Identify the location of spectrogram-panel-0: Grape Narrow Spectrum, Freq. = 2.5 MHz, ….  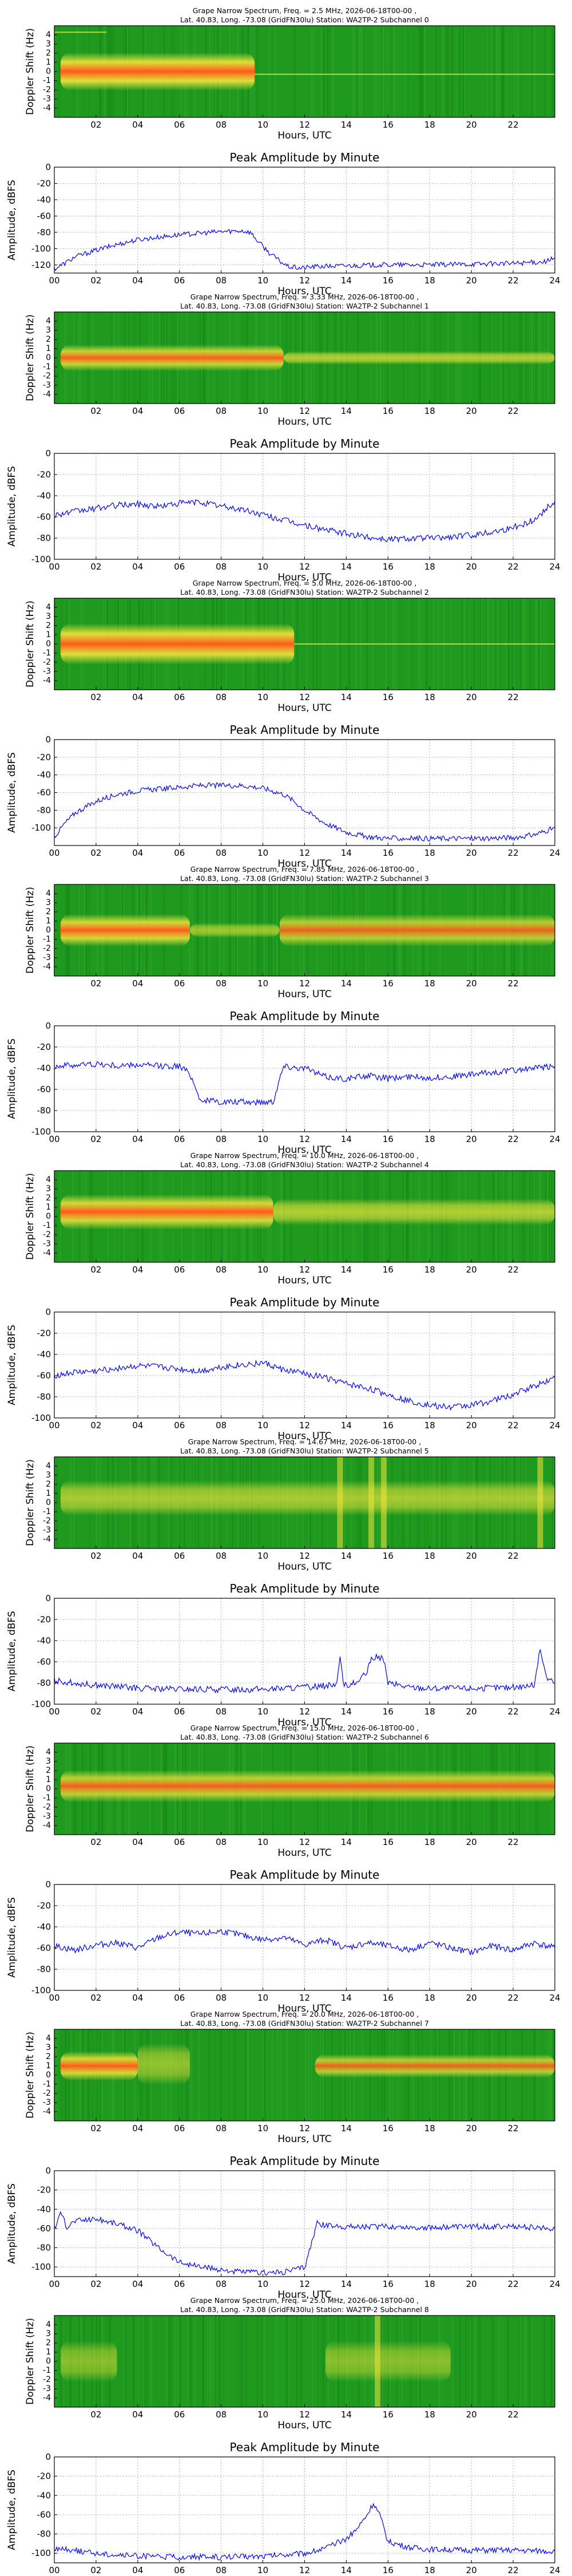
(290, 73).